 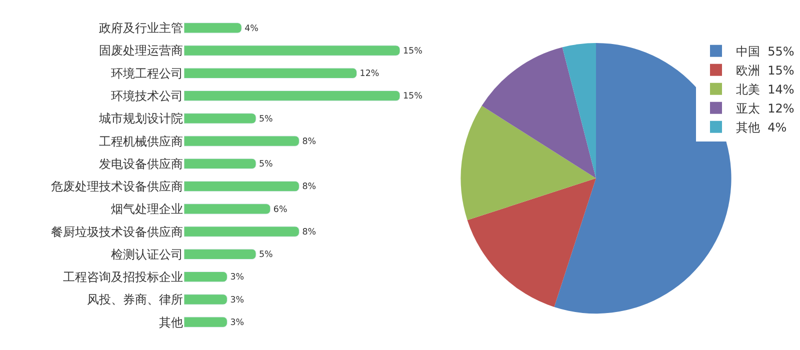 I want to click on data-label: 6%, so click(x=280, y=209).